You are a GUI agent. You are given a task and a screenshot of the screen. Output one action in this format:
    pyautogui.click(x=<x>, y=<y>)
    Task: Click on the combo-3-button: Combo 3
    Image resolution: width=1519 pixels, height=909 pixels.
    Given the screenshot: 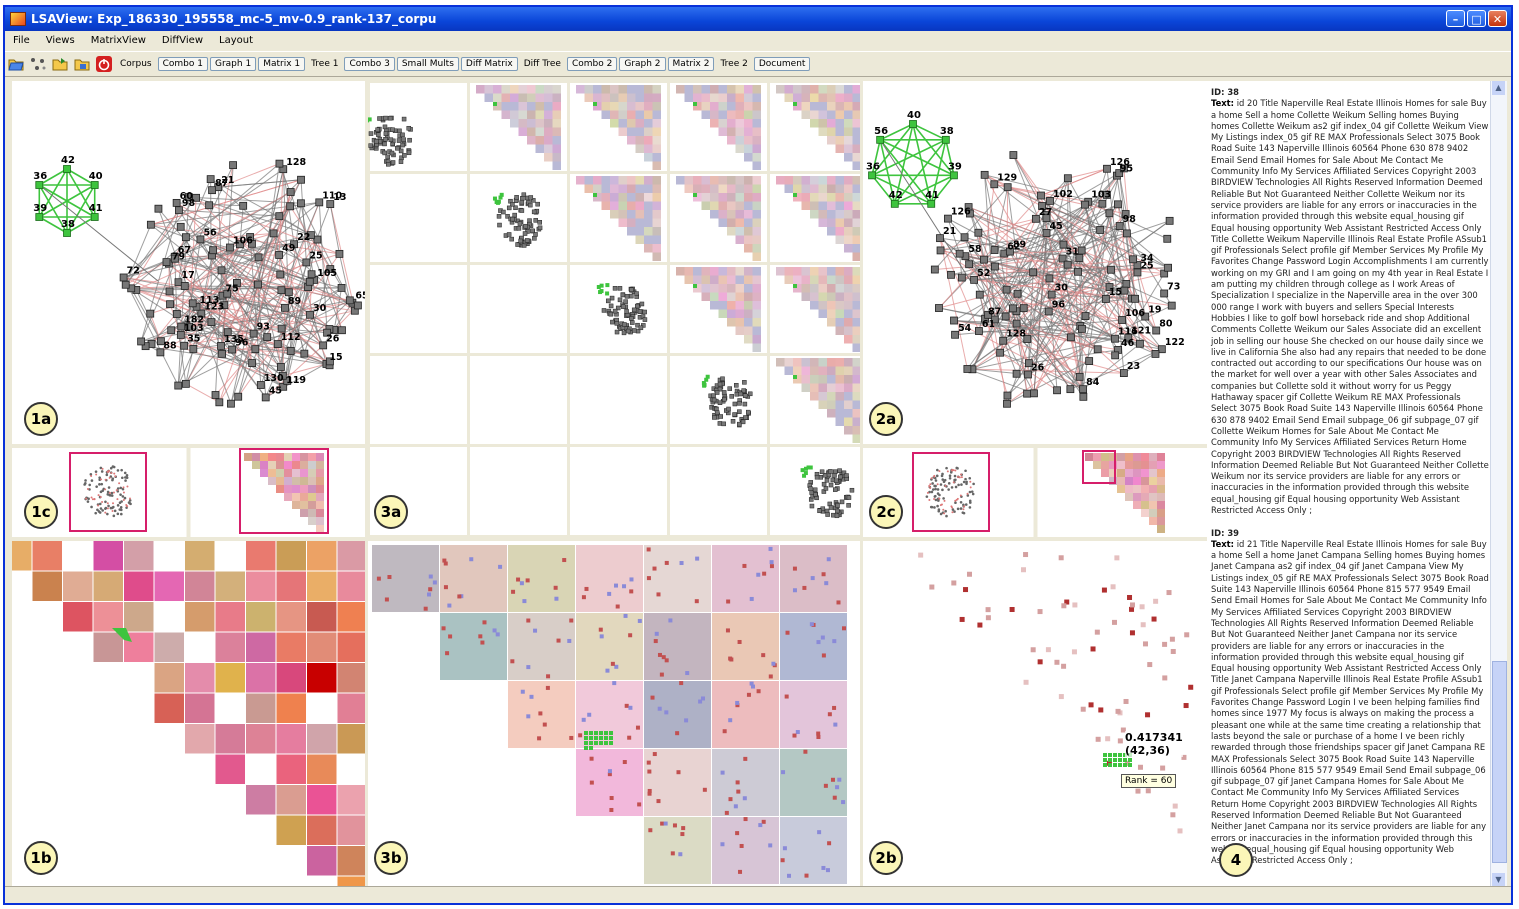 What is the action you would take?
    pyautogui.click(x=369, y=64)
    